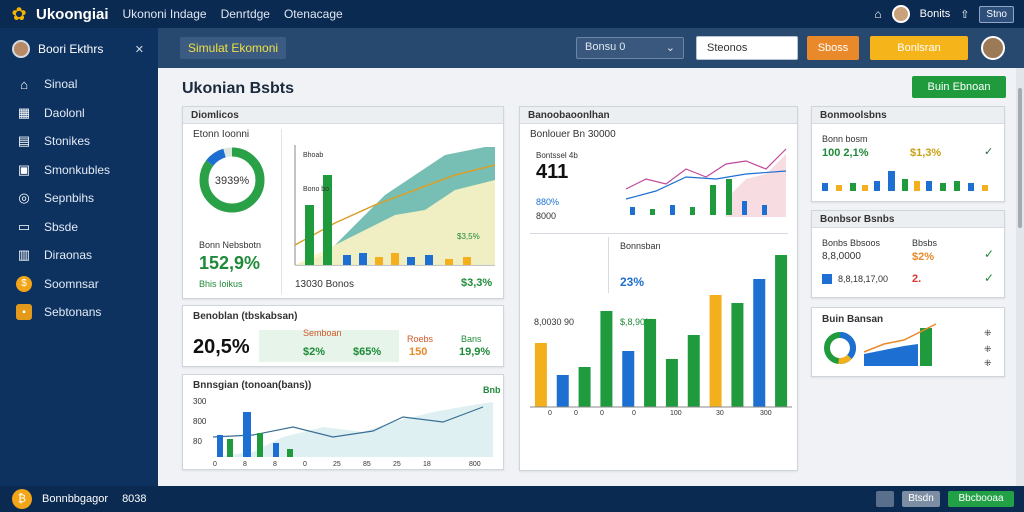 Image resolution: width=1024 pixels, height=512 pixels. Describe the element at coordinates (75, 499) in the screenshot. I see `footer-label: Bonnbbgagor` at that location.